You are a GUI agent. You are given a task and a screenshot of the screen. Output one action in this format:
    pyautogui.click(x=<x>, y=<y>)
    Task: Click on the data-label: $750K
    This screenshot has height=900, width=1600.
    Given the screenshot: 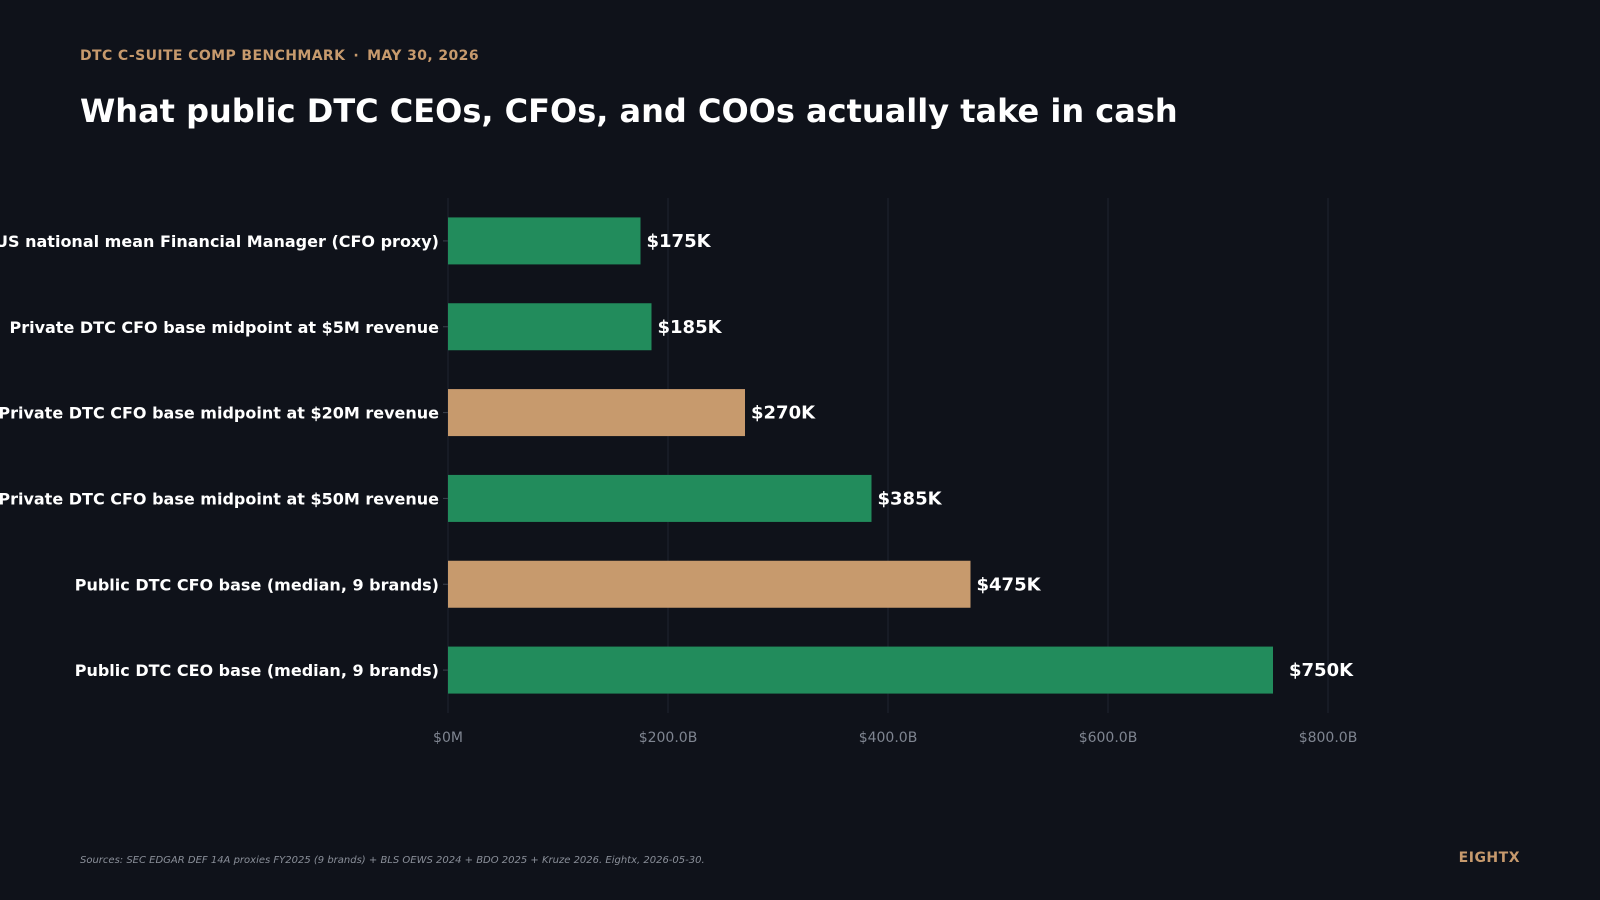 What is the action you would take?
    pyautogui.click(x=1321, y=670)
    